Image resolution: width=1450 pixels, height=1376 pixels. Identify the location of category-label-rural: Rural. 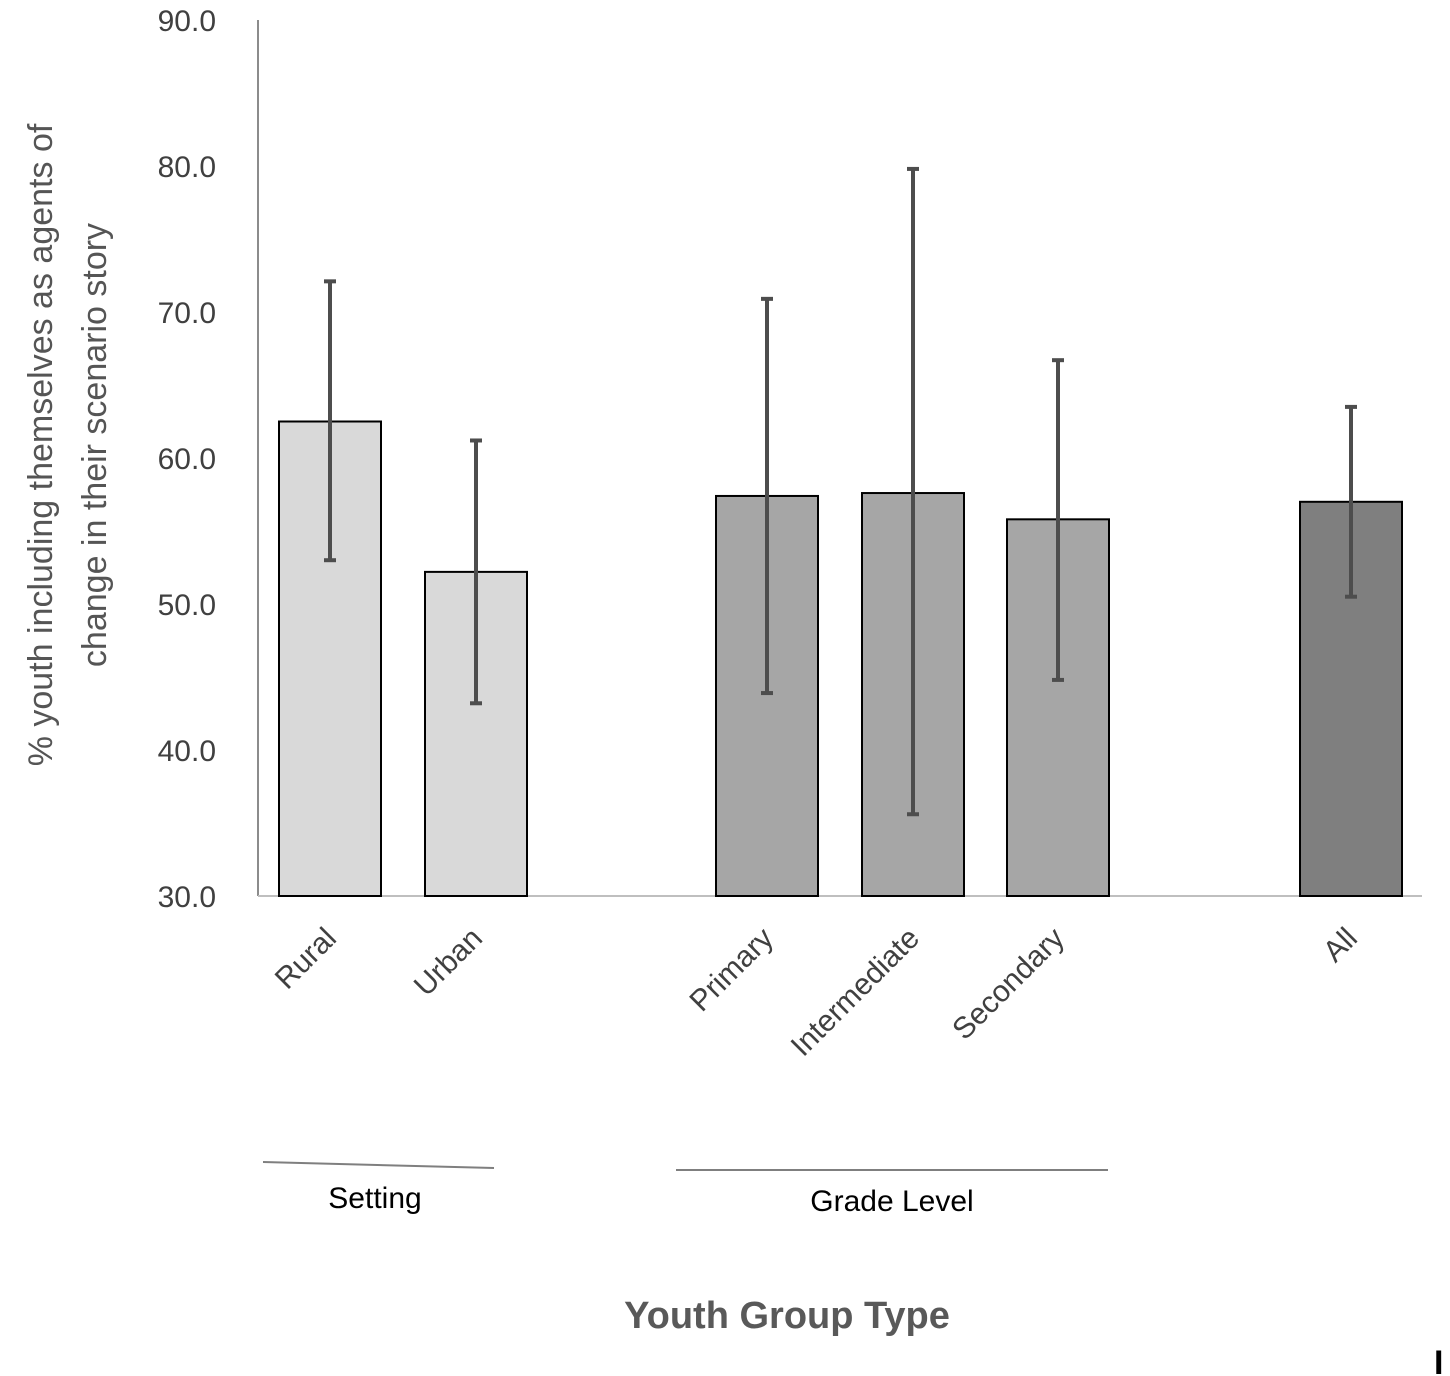
(306, 959).